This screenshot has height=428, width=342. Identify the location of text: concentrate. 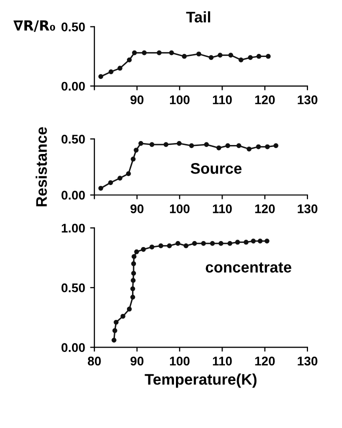
(249, 267).